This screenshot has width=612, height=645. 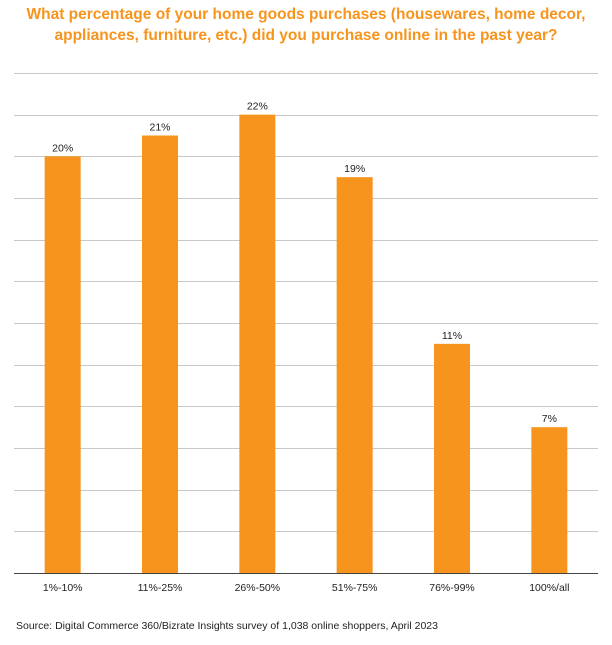 What do you see at coordinates (160, 588) in the screenshot?
I see `x-tick-label: 11%-25%` at bounding box center [160, 588].